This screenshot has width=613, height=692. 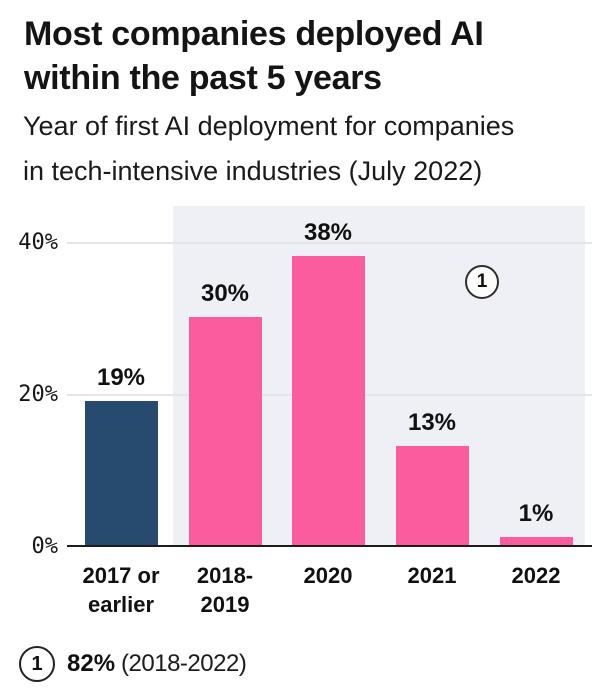 What do you see at coordinates (45, 546) in the screenshot?
I see `y-tick-0: 0%` at bounding box center [45, 546].